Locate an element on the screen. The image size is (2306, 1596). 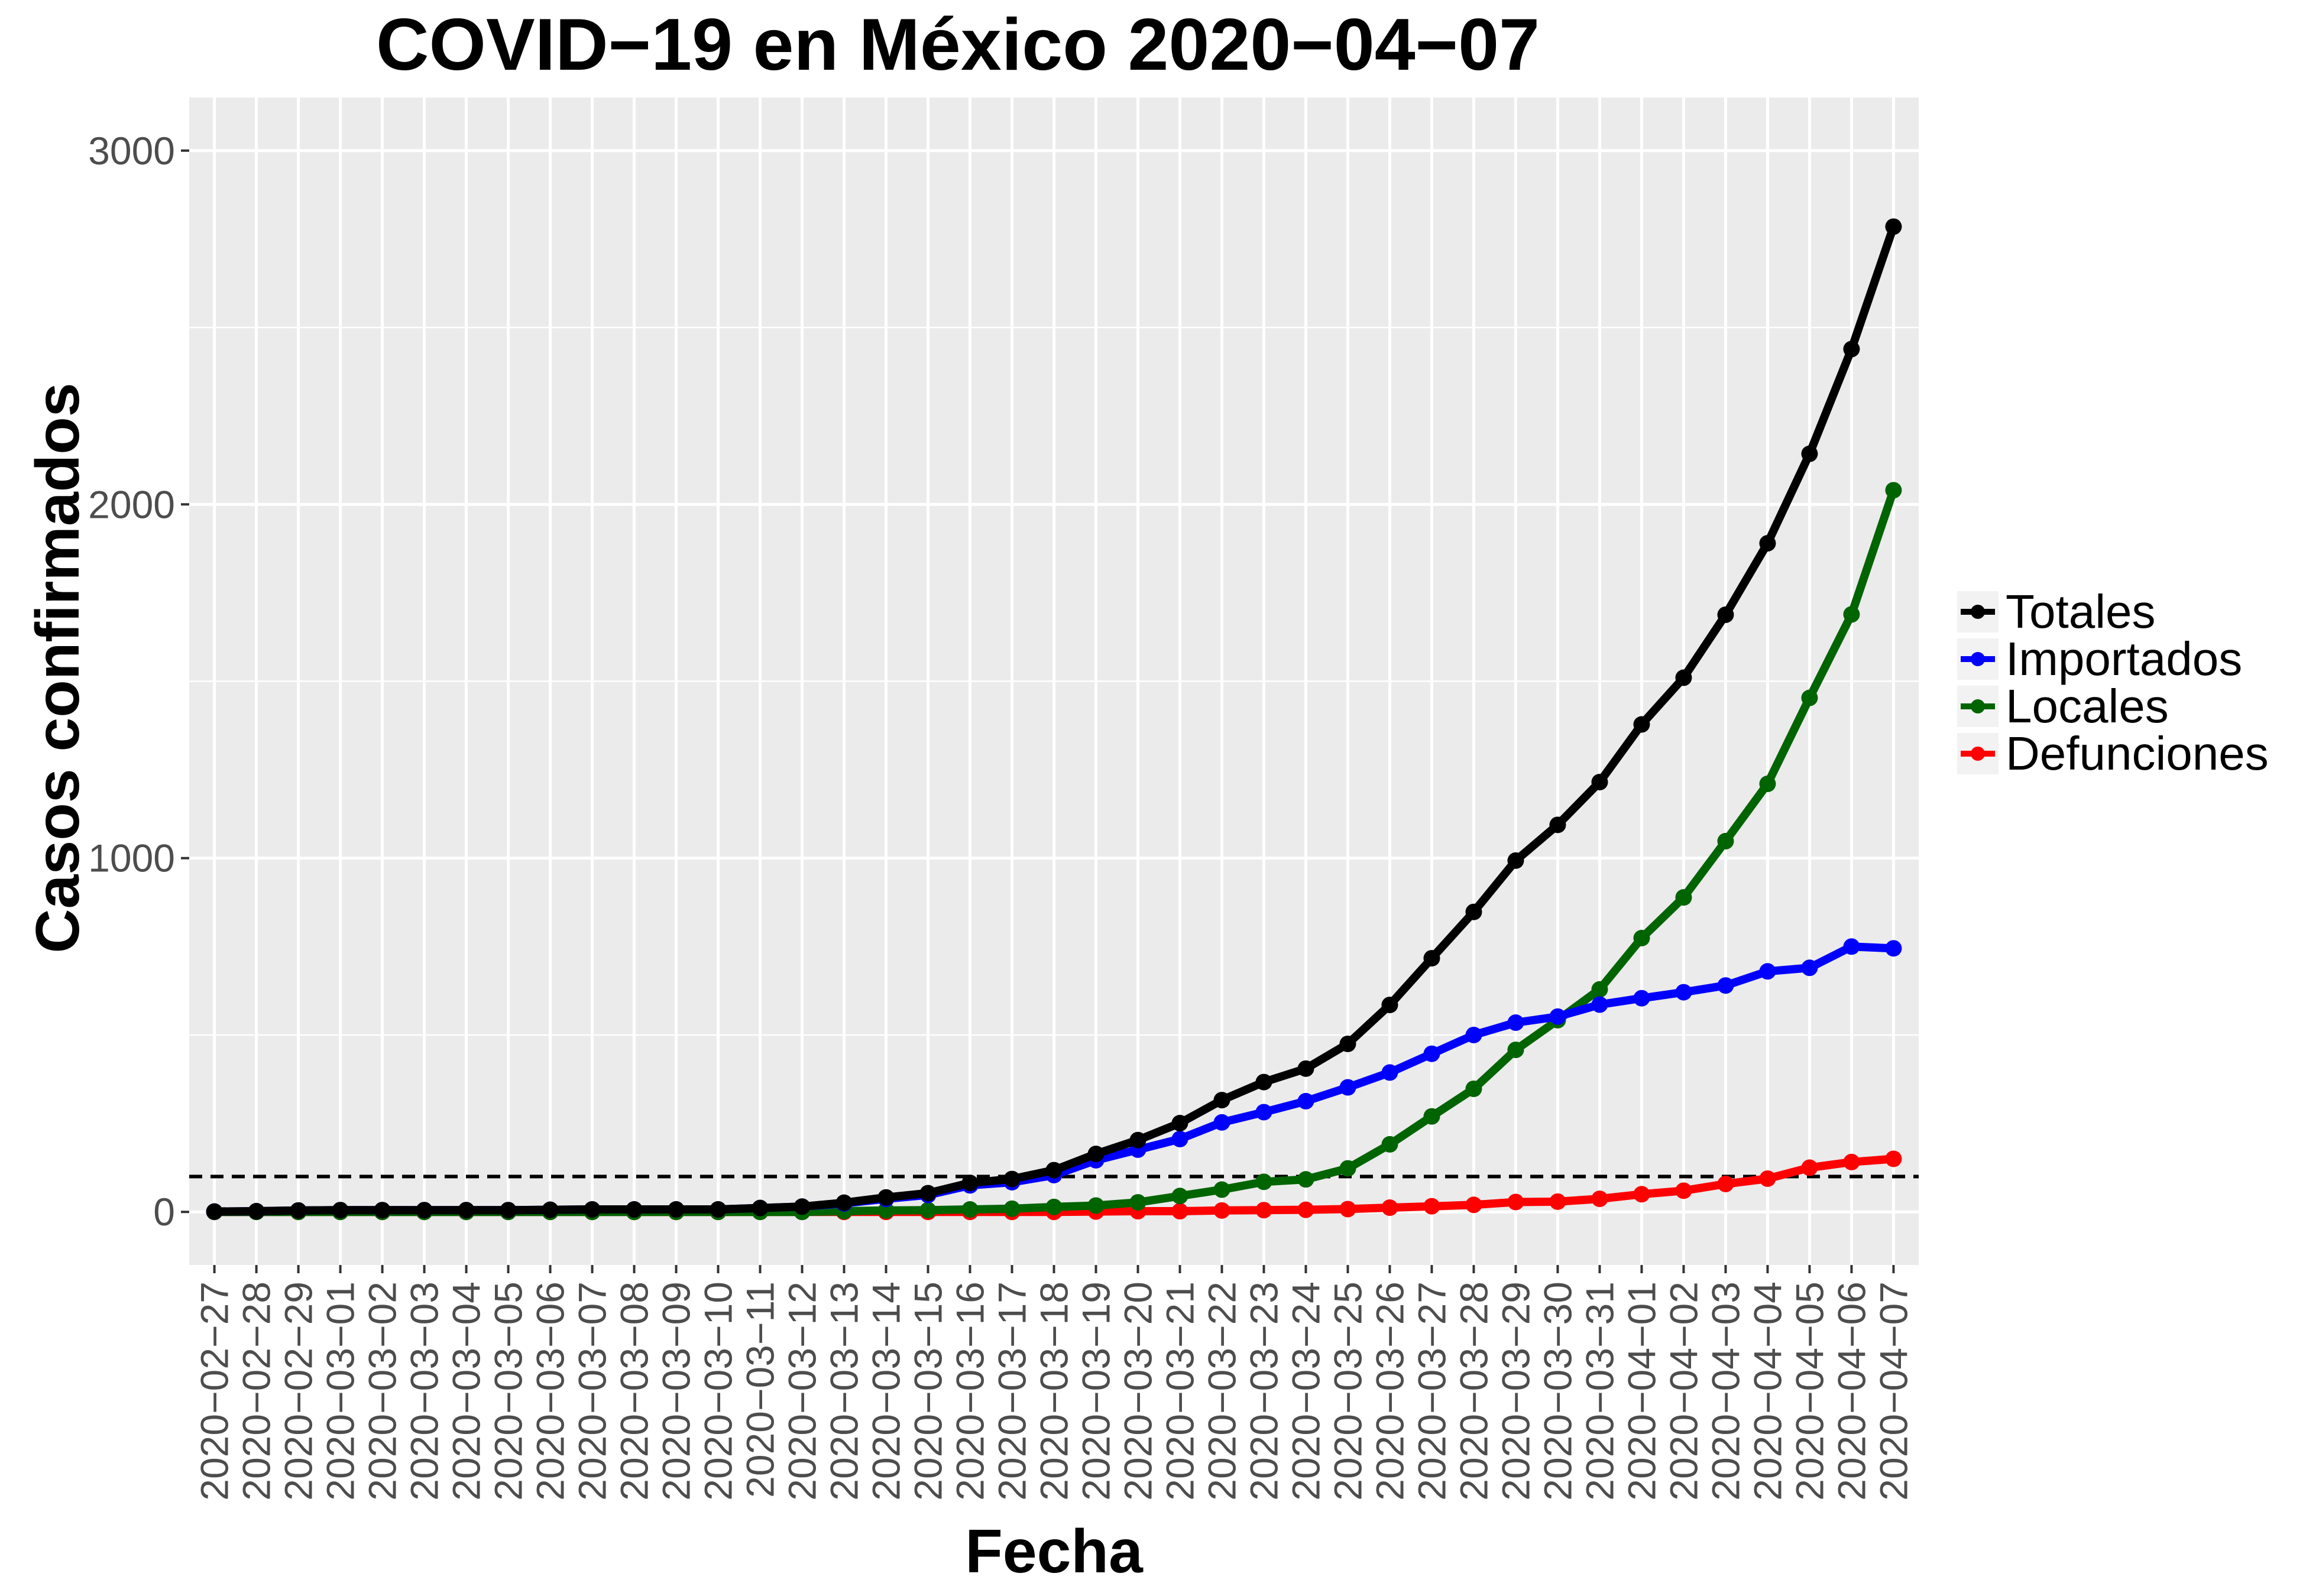
x-tick-label: 2020−03−02 is located at coordinates (382, 1391).